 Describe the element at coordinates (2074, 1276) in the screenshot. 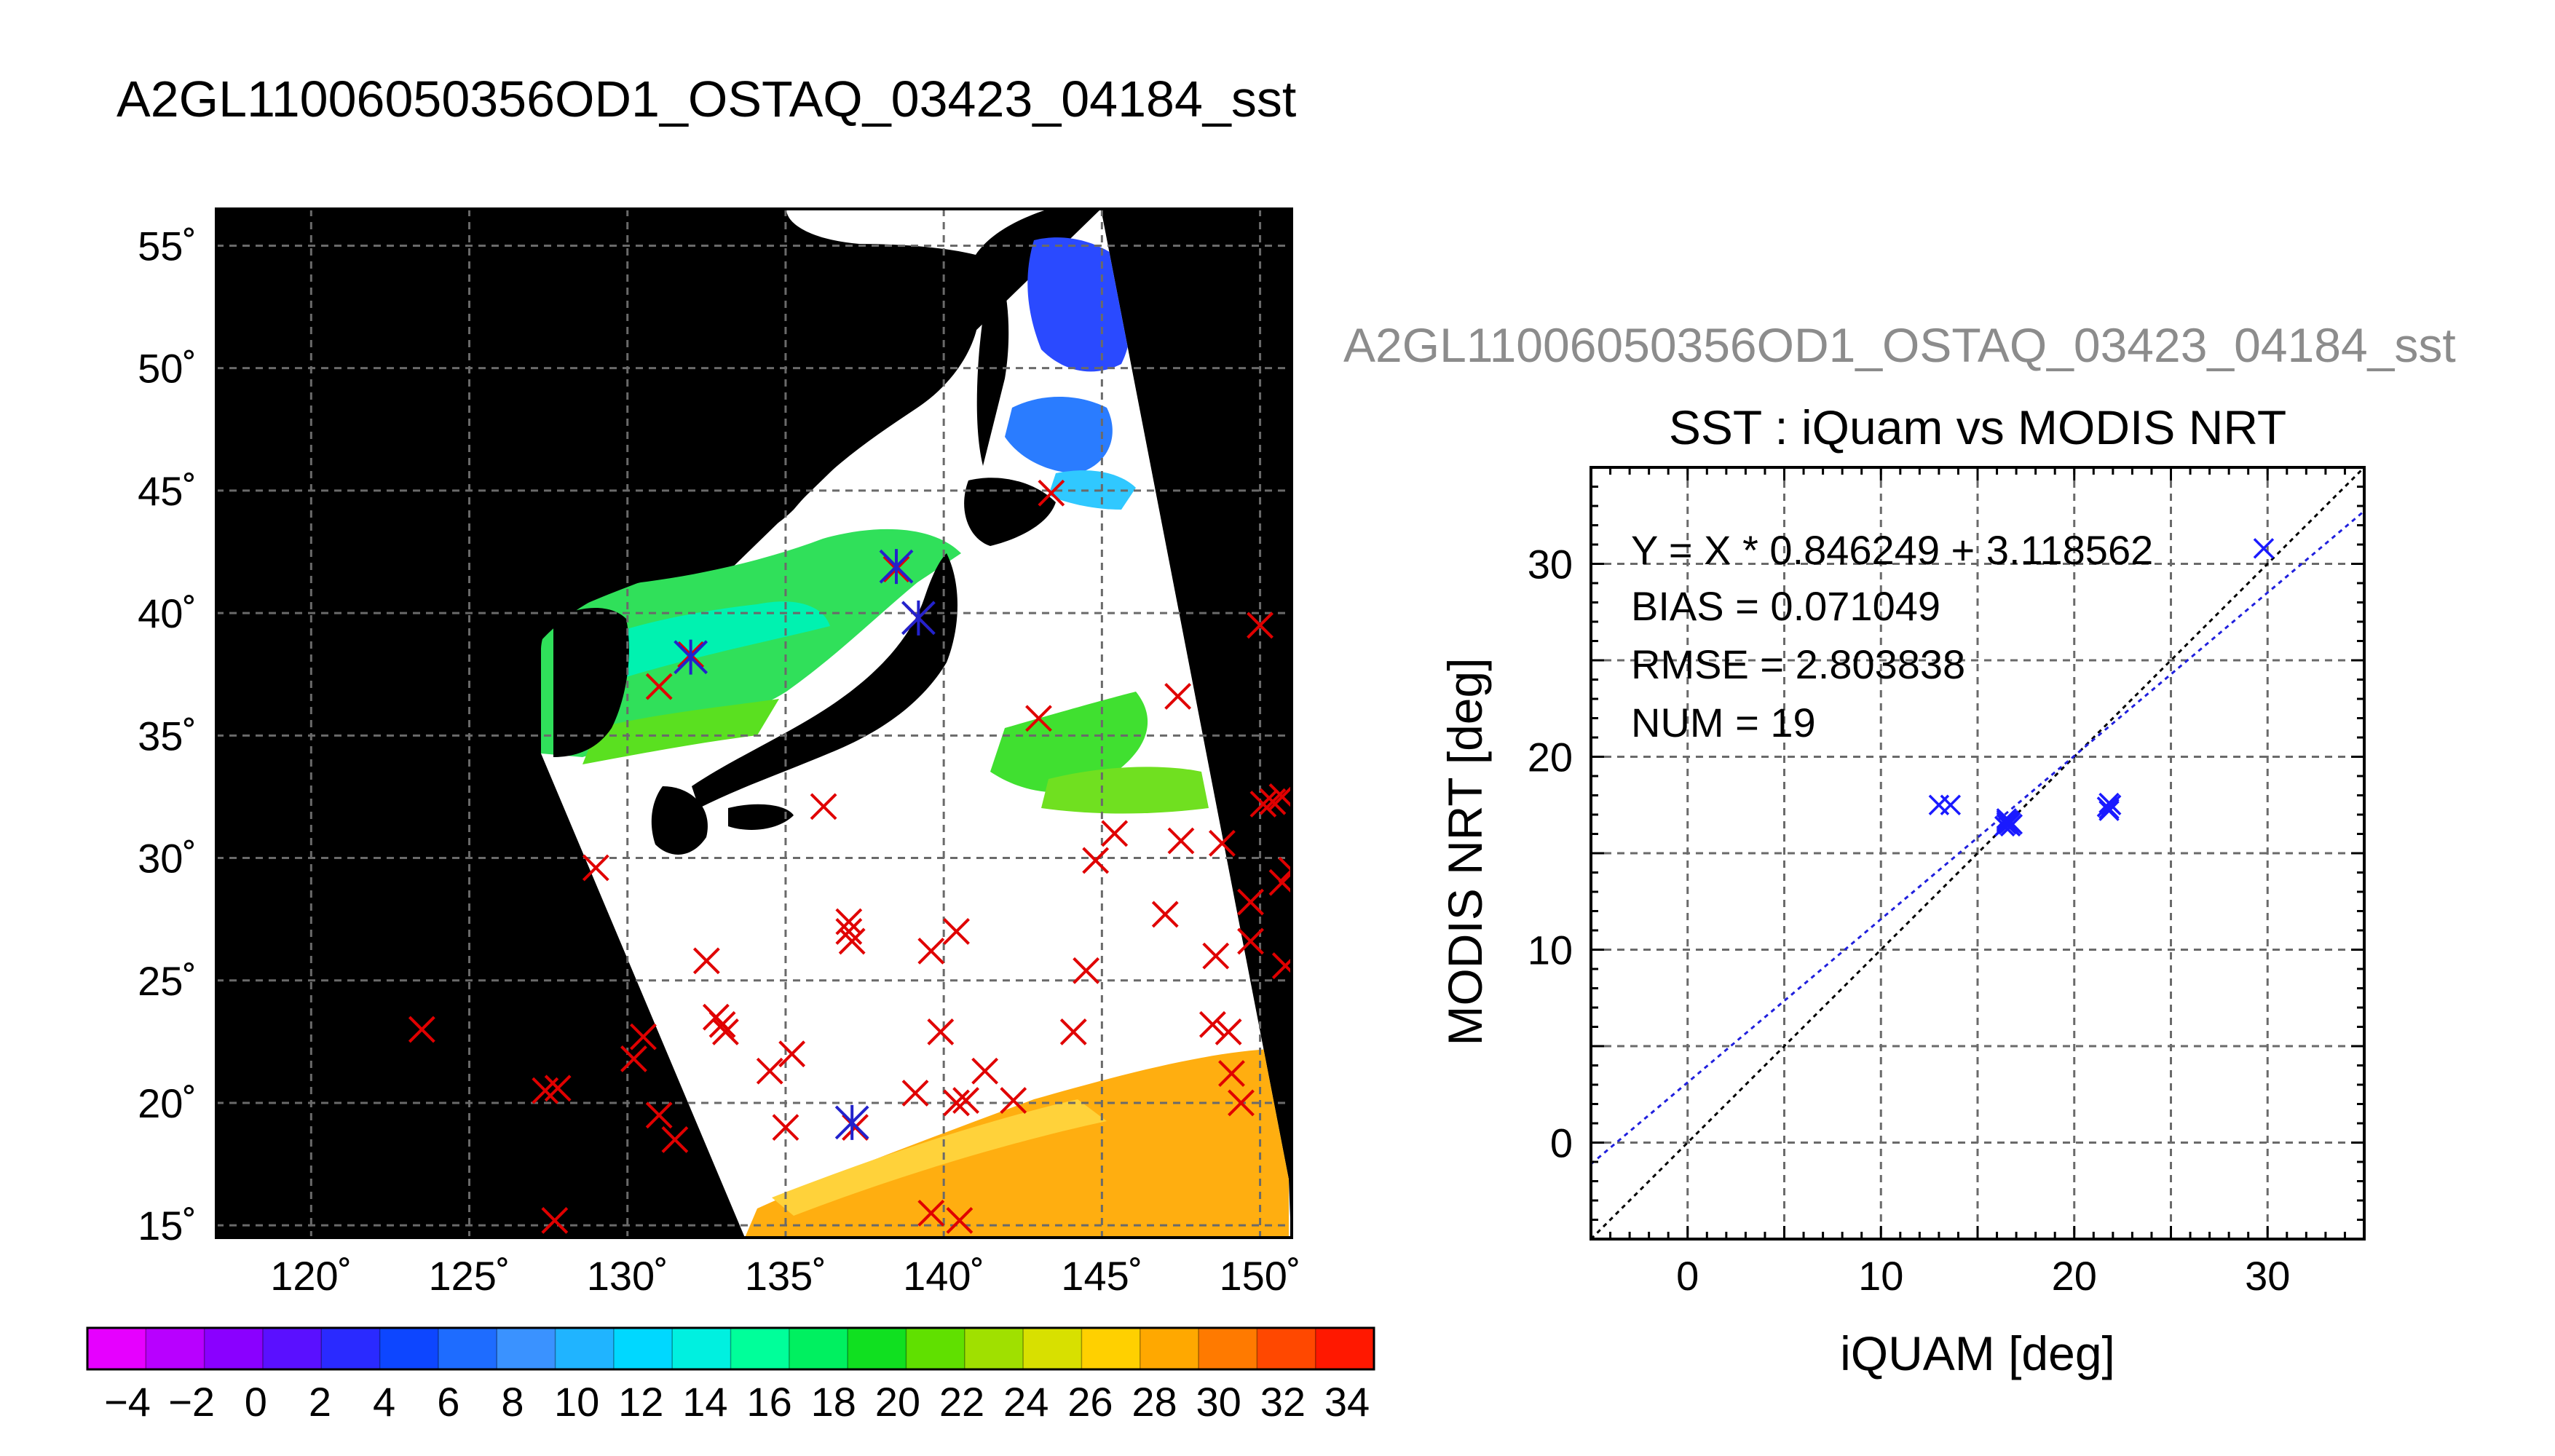

I see `scatter-x-tick-label: 20` at that location.